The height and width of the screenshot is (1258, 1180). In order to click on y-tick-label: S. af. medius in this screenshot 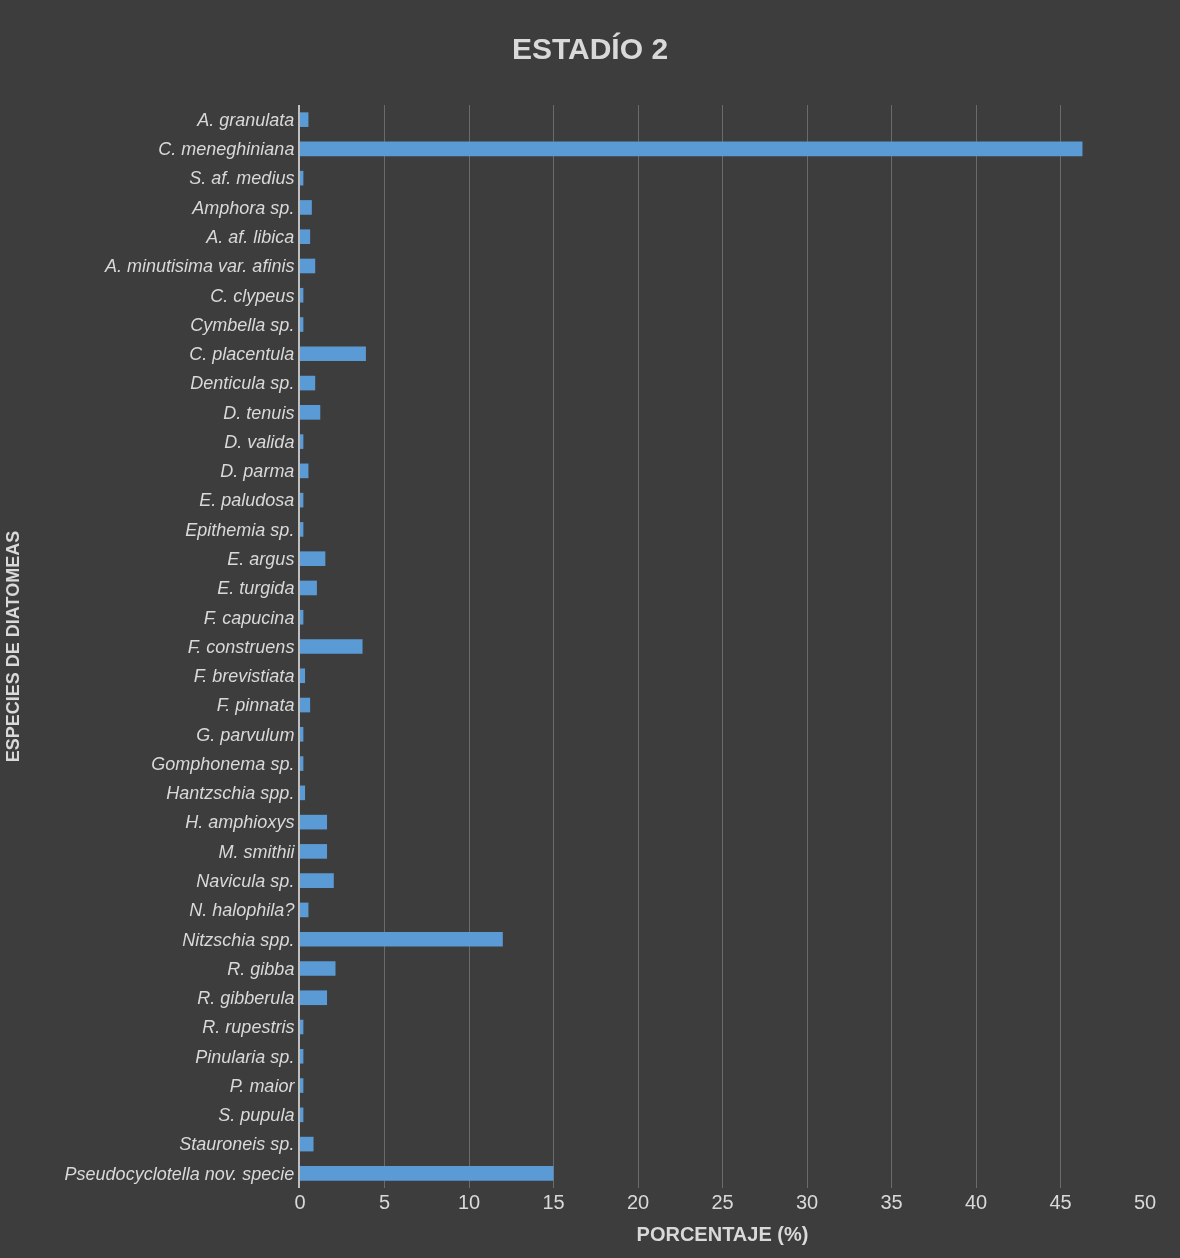, I will do `click(242, 178)`.